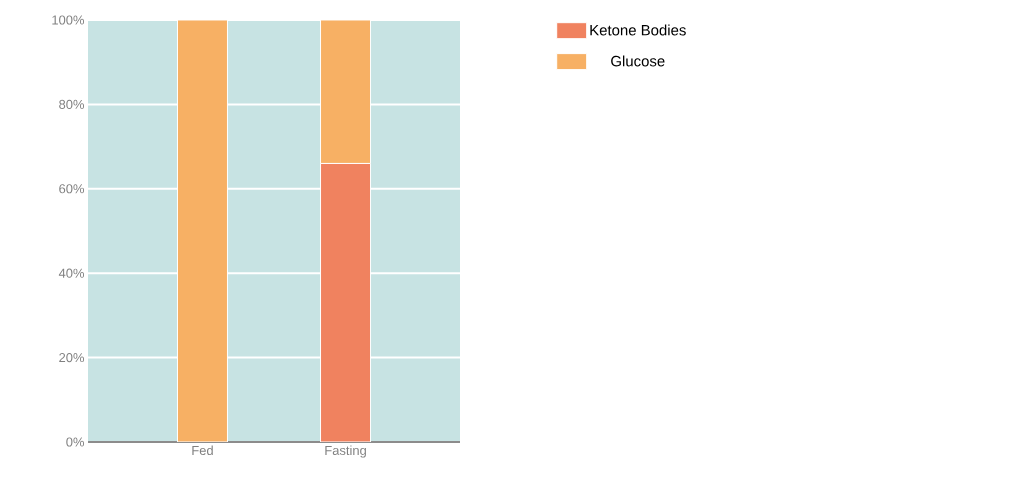 This screenshot has height=479, width=1016. I want to click on y-tick-label: 0%, so click(75, 442).